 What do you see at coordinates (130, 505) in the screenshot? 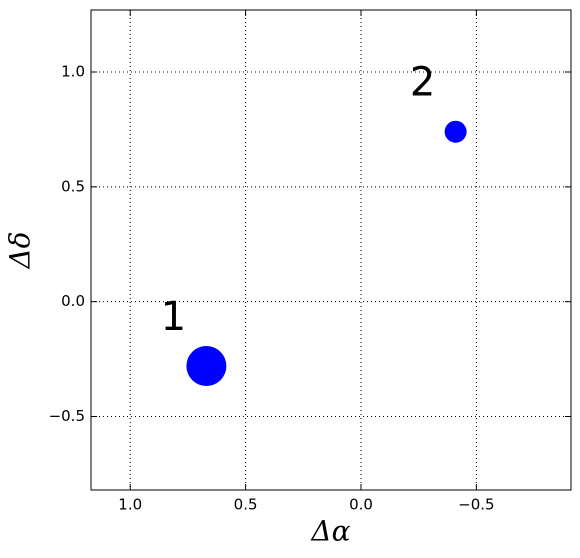
I see `x-tick-label: 1.0` at bounding box center [130, 505].